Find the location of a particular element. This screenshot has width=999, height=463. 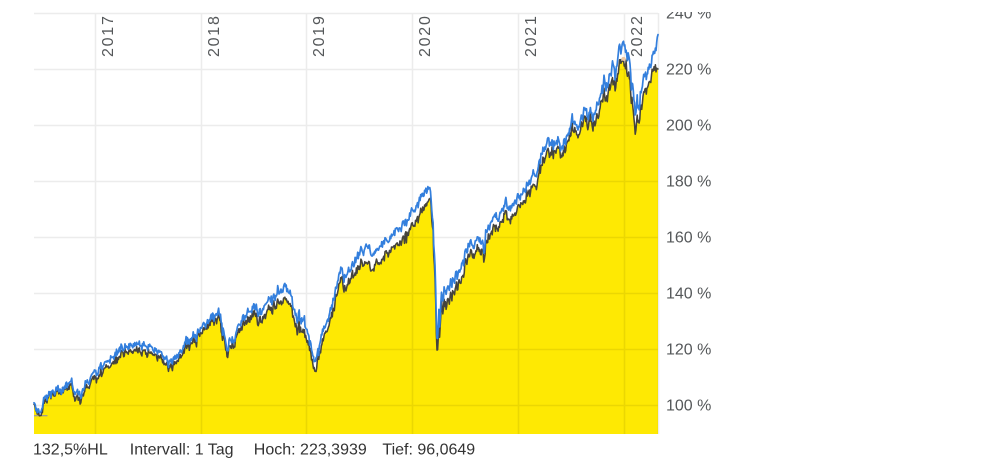

svg-text: 2021 is located at coordinates (531, 35).